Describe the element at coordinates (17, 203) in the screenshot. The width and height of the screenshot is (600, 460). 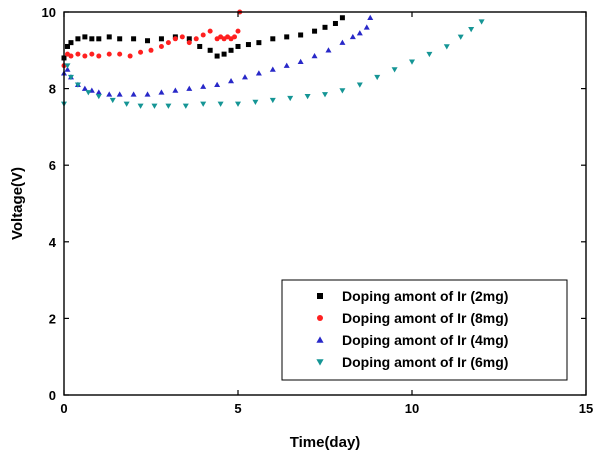
I see `y-axis-title: Voltage(V)` at that location.